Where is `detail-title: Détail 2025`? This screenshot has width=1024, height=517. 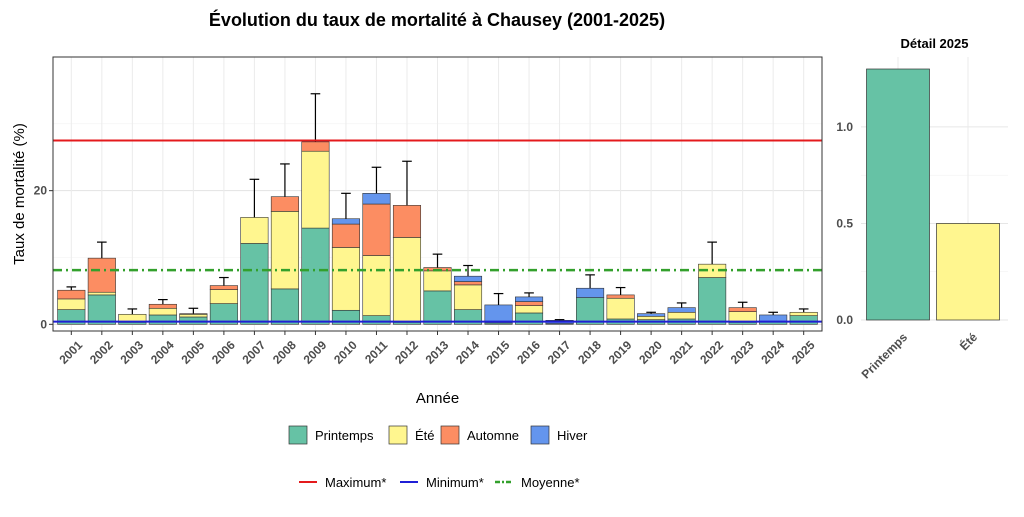
detail-title: Détail 2025 is located at coordinates (935, 43).